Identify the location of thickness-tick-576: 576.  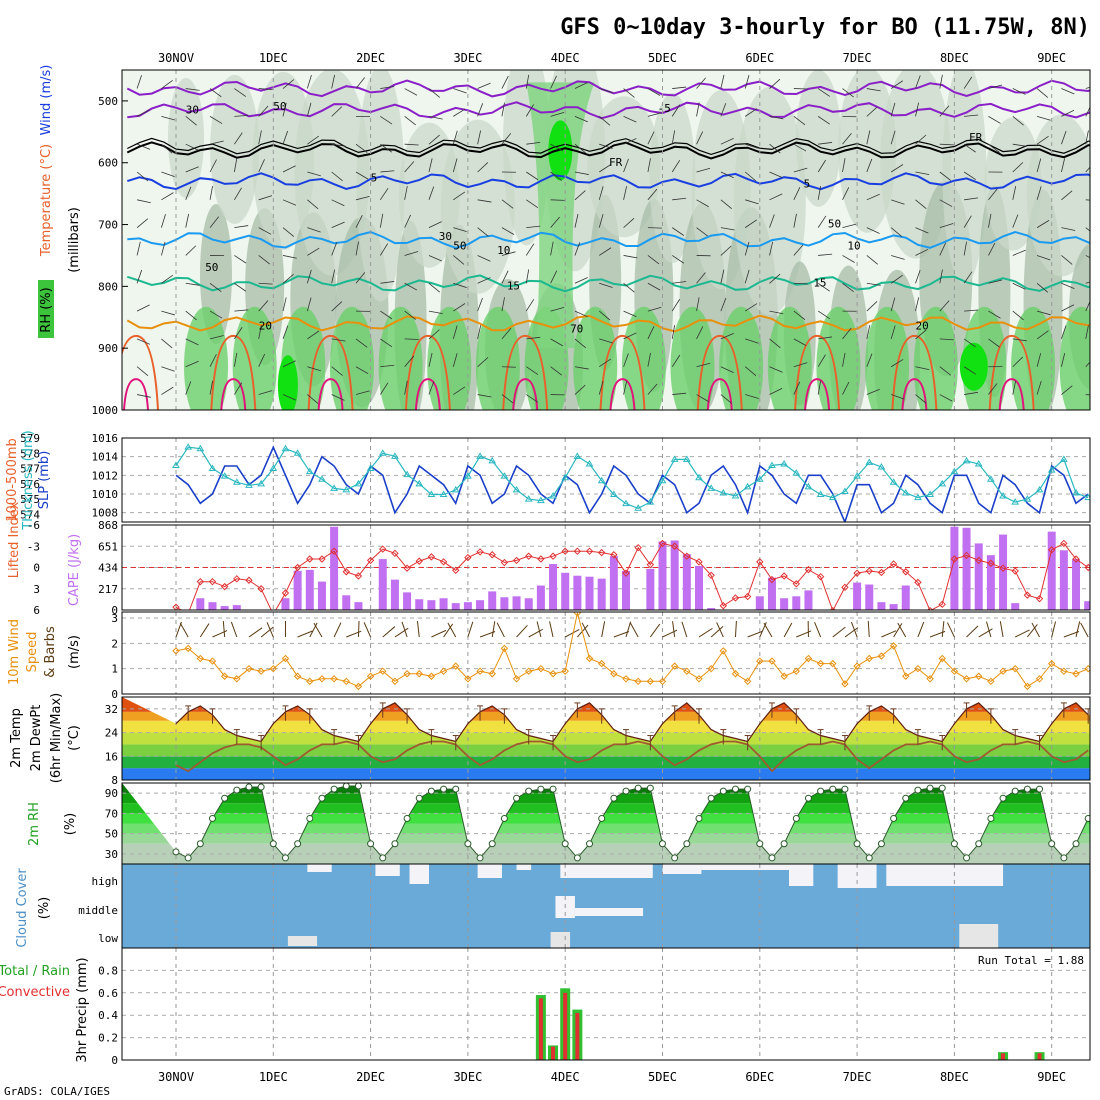
(30, 484).